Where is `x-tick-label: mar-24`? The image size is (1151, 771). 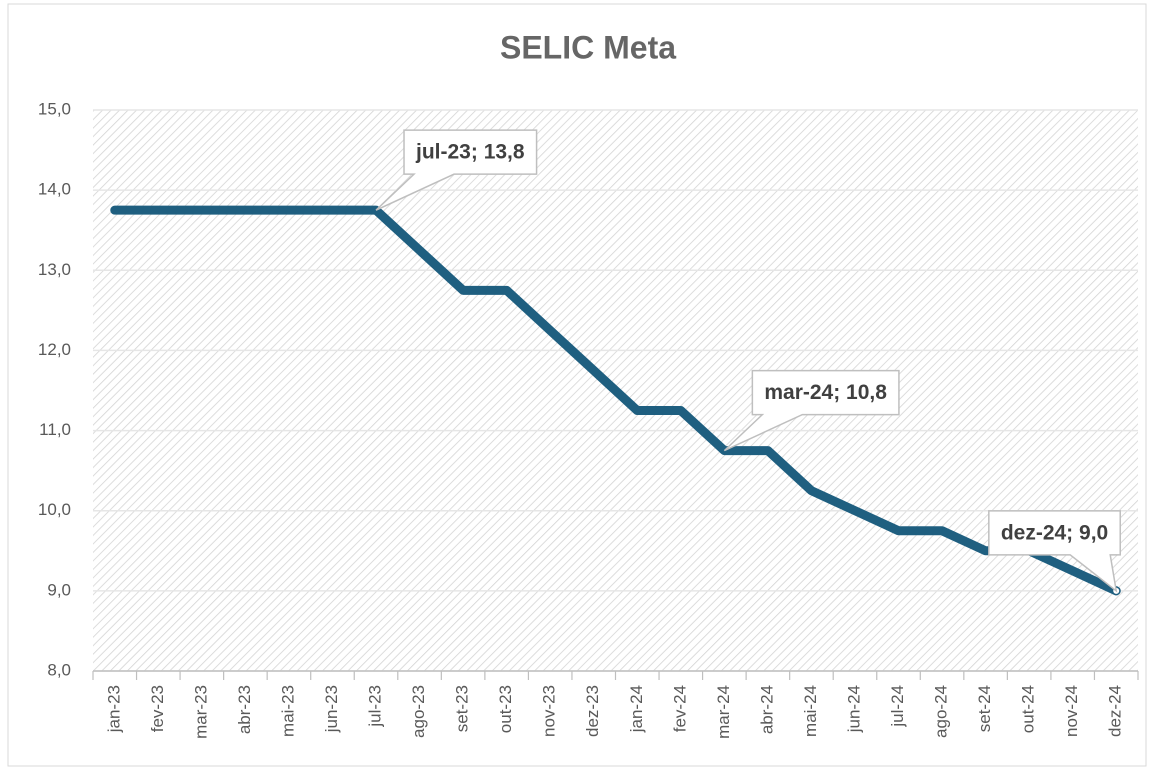
x-tick-label: mar-24 is located at coordinates (723, 712).